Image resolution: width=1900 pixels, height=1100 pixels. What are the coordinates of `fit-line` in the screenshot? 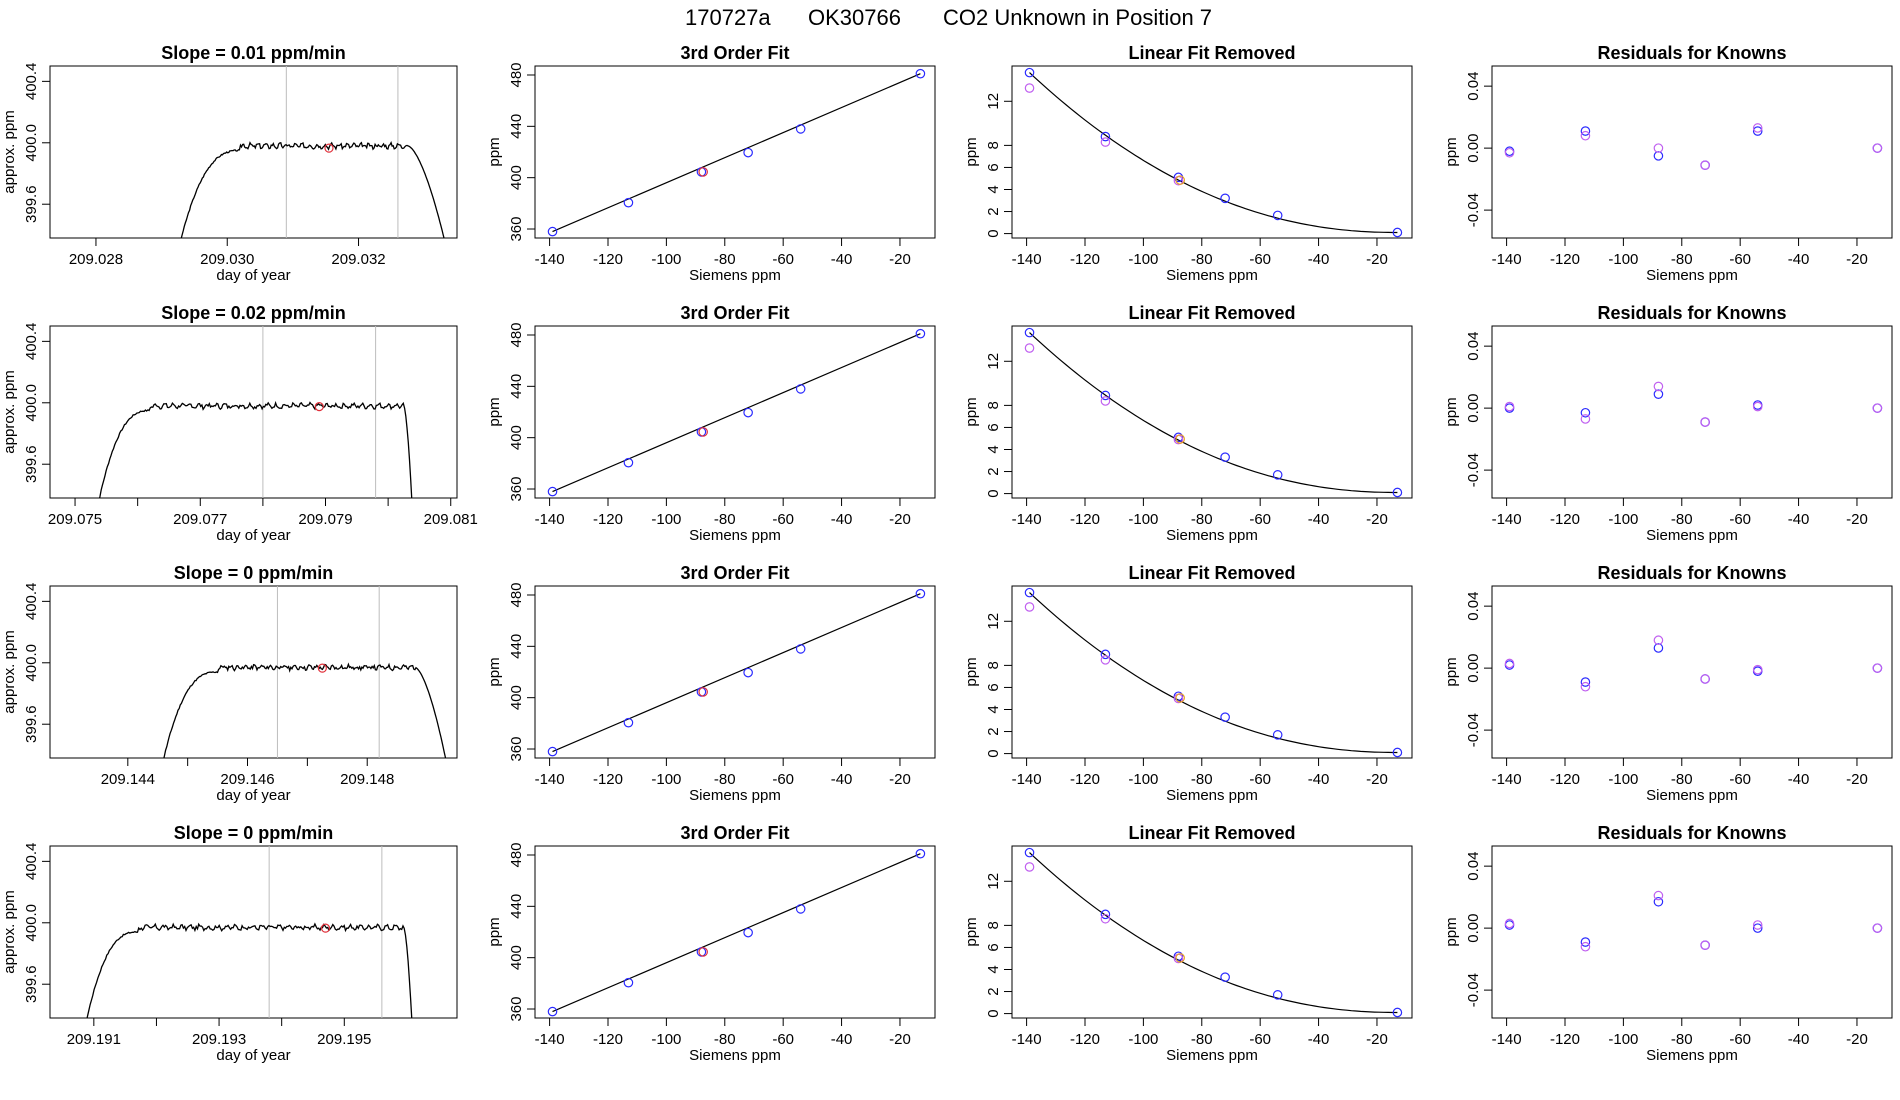 It's located at (736, 673).